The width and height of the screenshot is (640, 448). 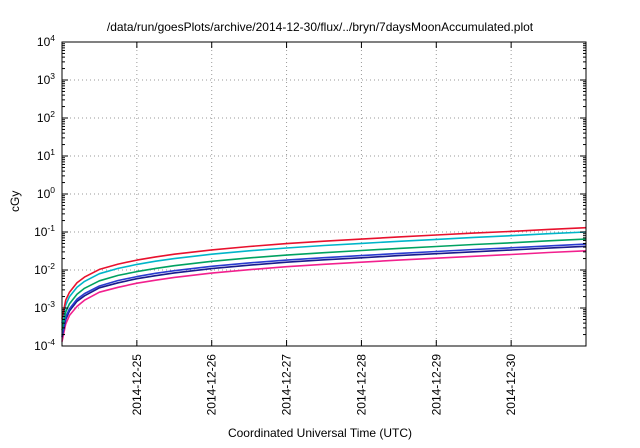 What do you see at coordinates (361, 385) in the screenshot?
I see `x-tick-label: 2014-12-28` at bounding box center [361, 385].